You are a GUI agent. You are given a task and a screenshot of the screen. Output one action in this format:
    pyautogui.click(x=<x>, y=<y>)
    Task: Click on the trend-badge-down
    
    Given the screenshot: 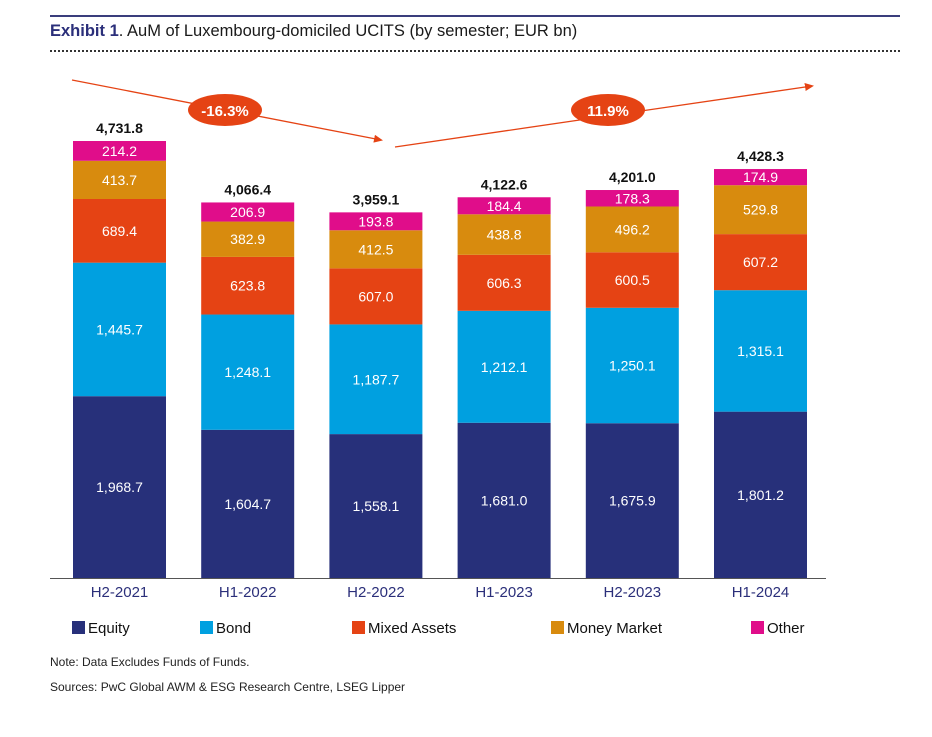 What is the action you would take?
    pyautogui.click(x=225, y=110)
    